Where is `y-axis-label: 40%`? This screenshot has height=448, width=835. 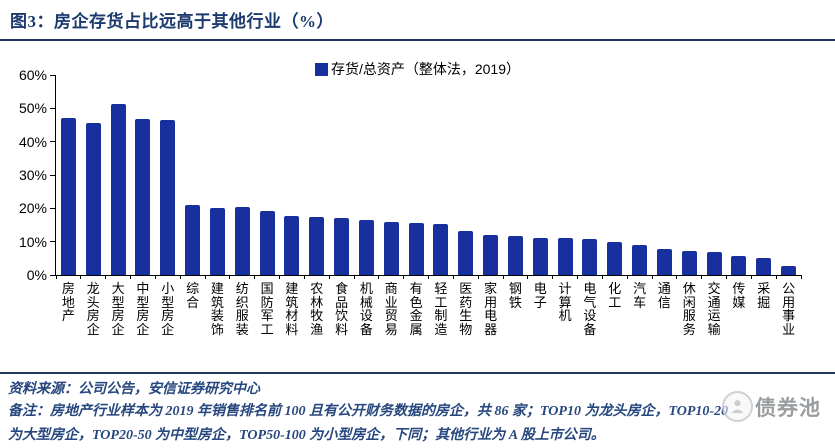
y-axis-label: 40% is located at coordinates (32, 141).